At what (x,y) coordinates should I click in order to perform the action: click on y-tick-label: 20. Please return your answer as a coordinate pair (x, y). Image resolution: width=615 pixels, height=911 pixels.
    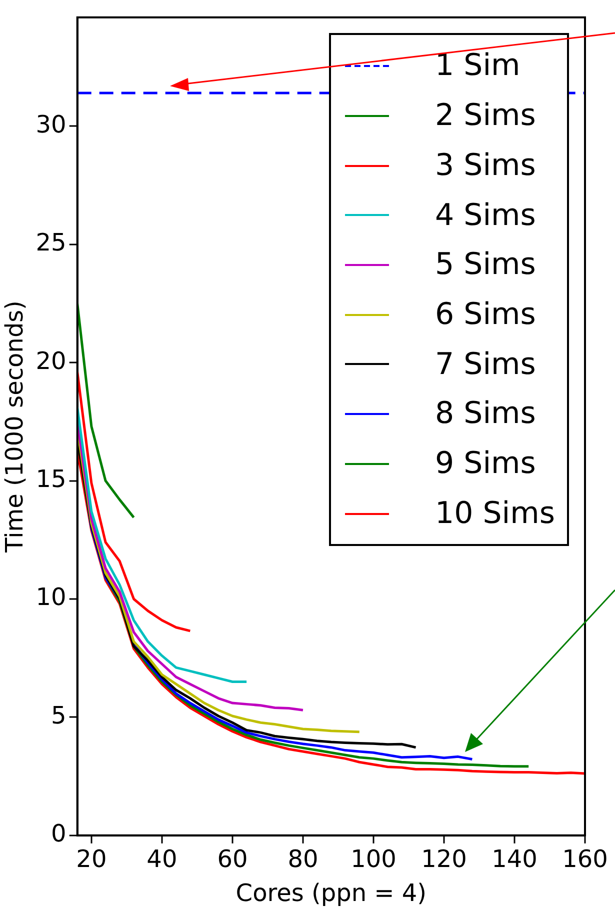
    Looking at the image, I should click on (51, 360).